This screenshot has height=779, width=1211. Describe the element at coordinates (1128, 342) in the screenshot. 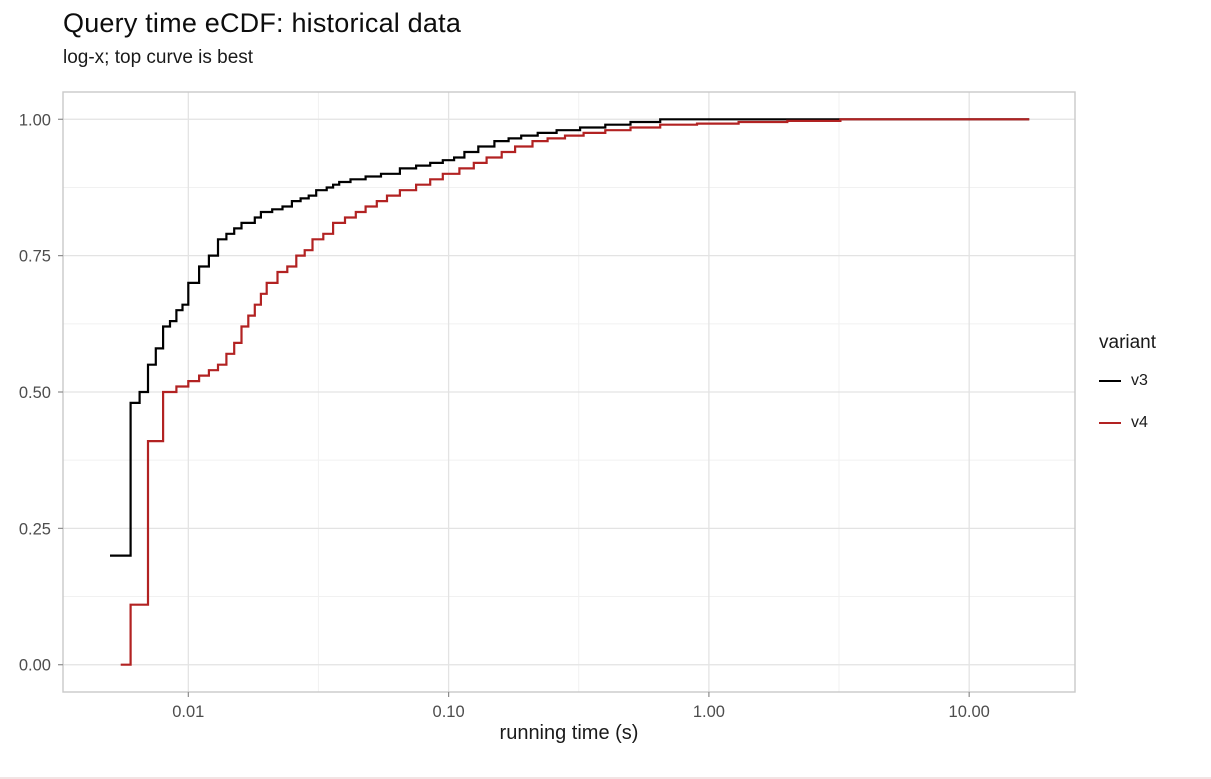

I see `legend-title: variant` at that location.